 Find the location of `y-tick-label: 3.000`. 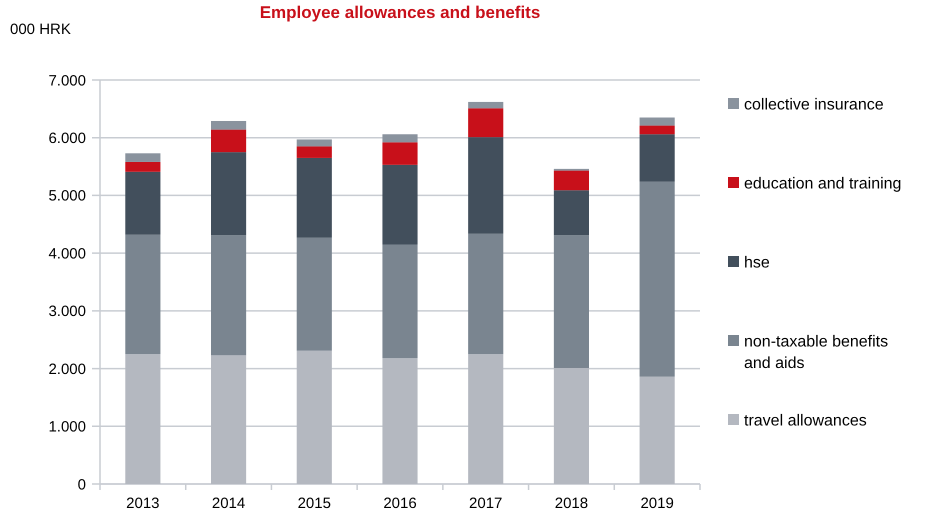

y-tick-label: 3.000 is located at coordinates (67, 311).